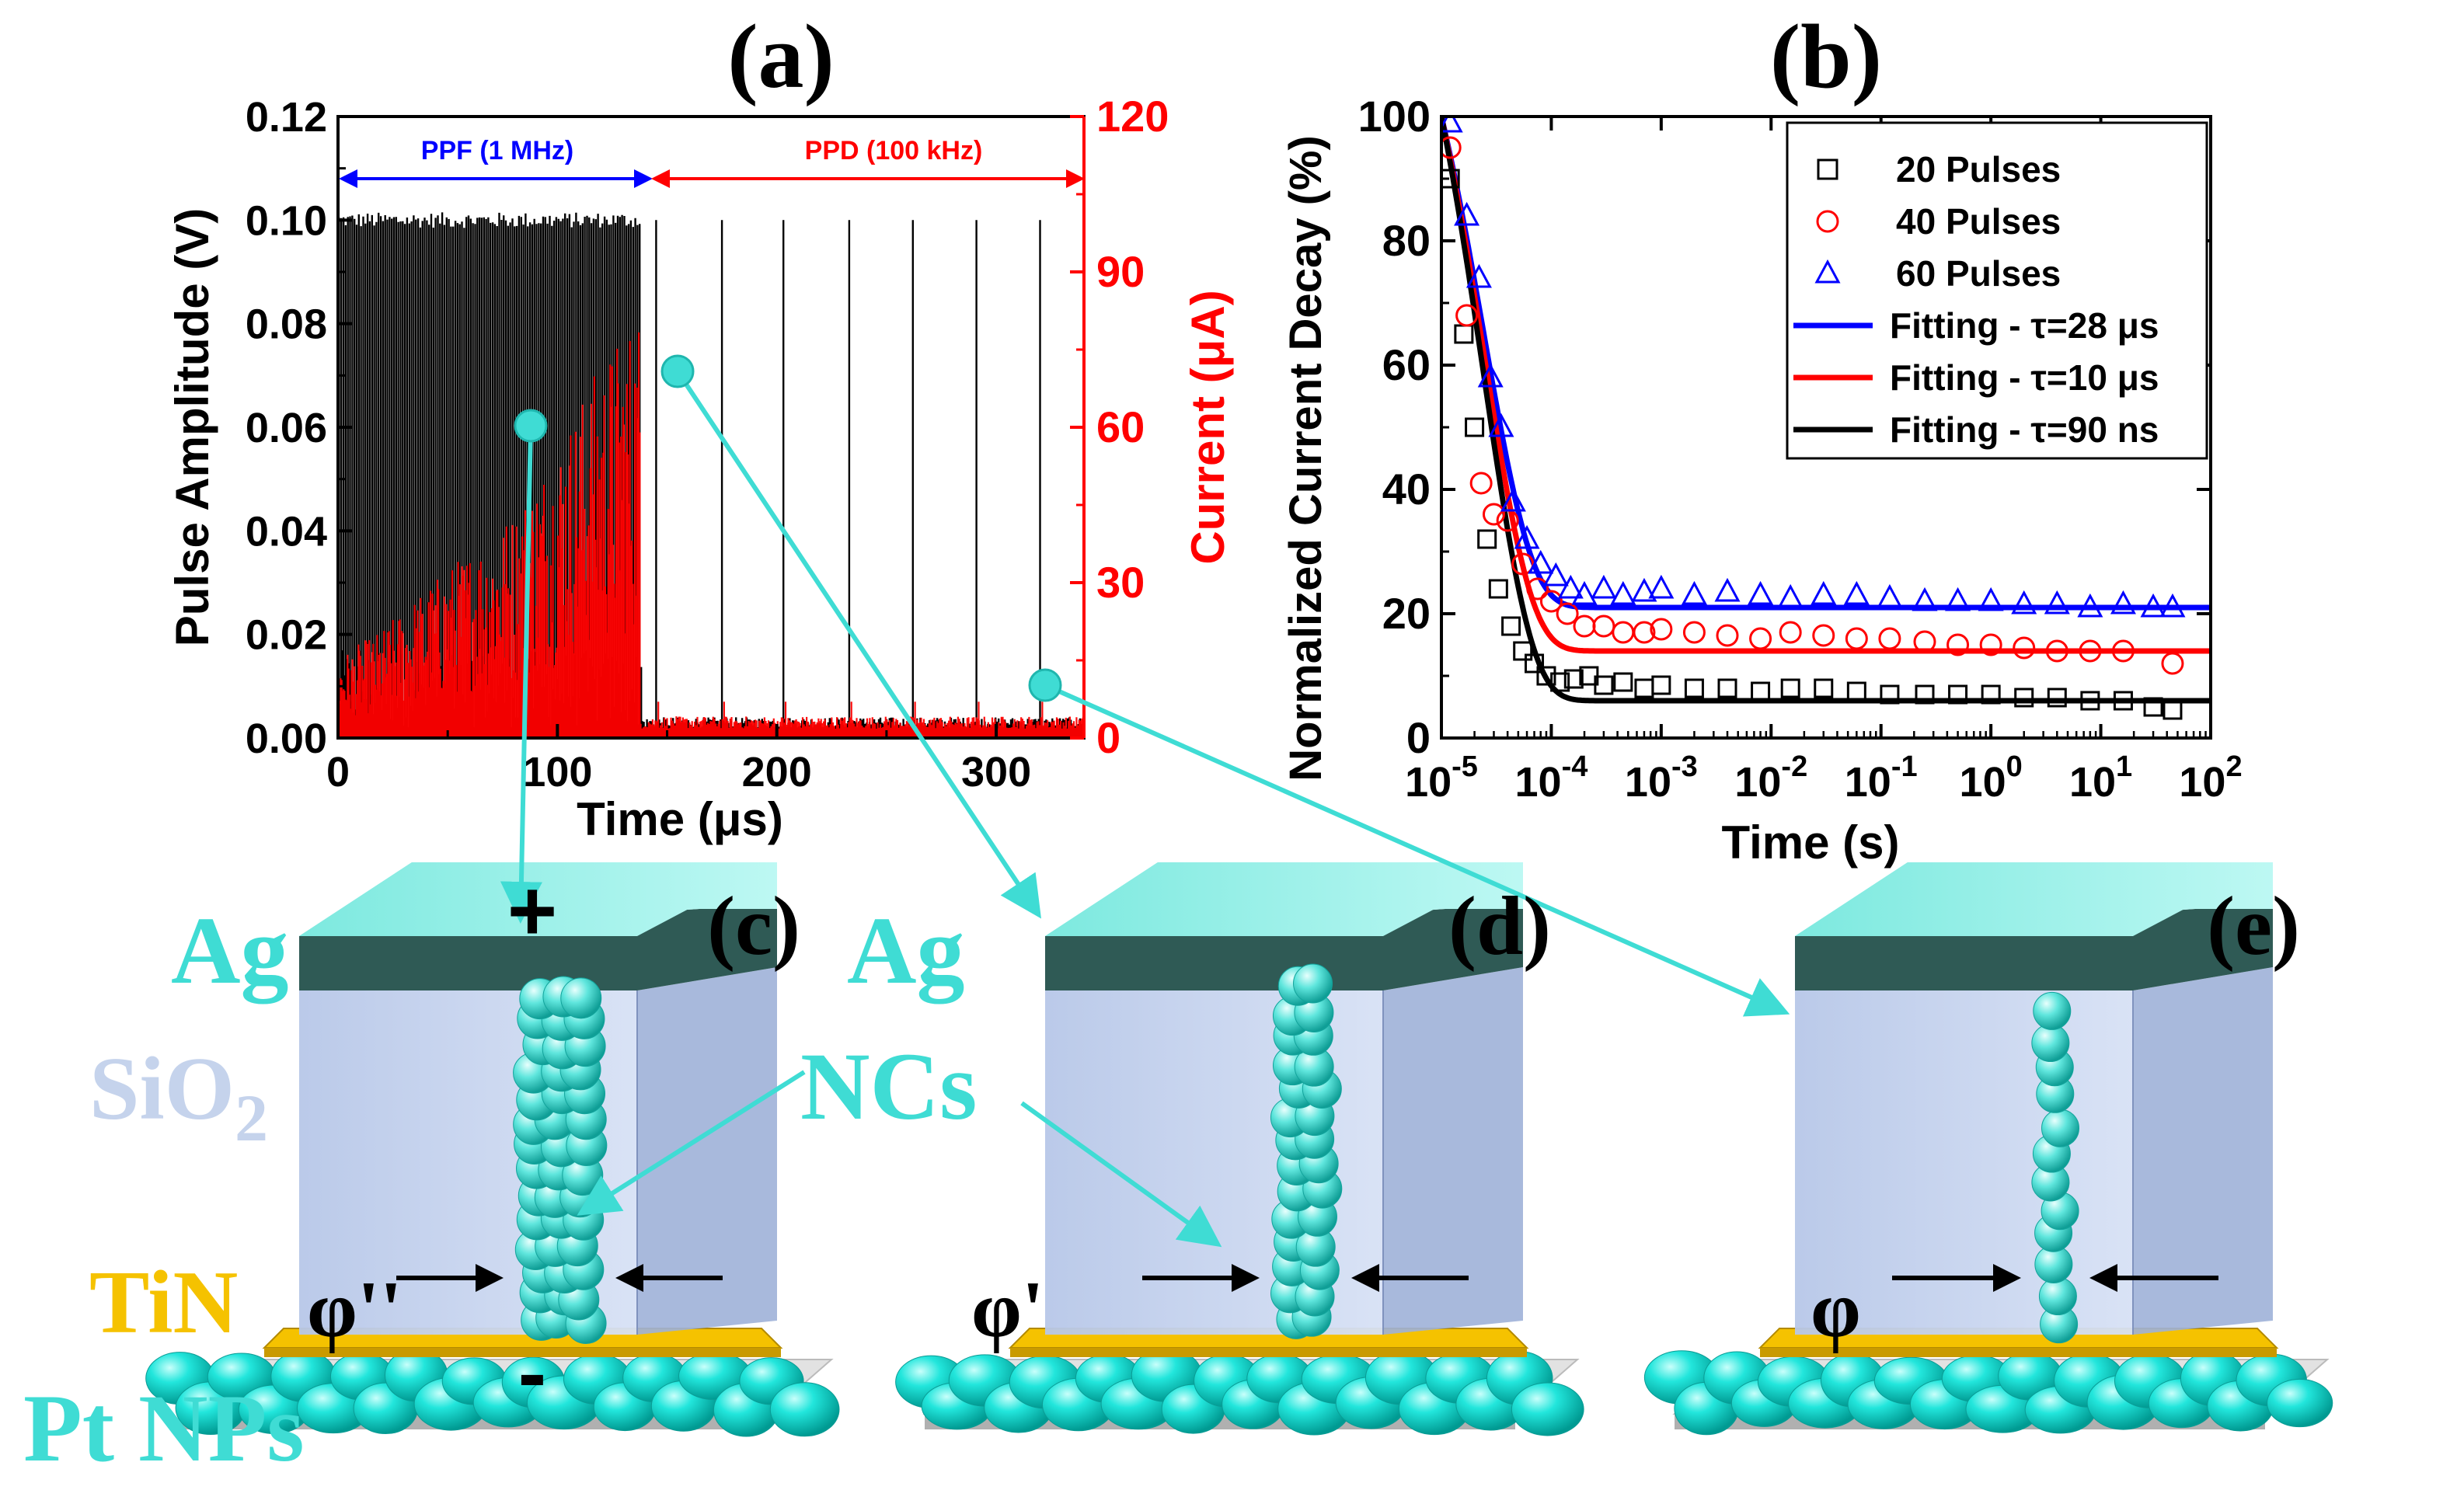  Describe the element at coordinates (1306, 458) in the screenshot. I see `chart-b-ylabel: Normalized Current Decay (%)` at that location.